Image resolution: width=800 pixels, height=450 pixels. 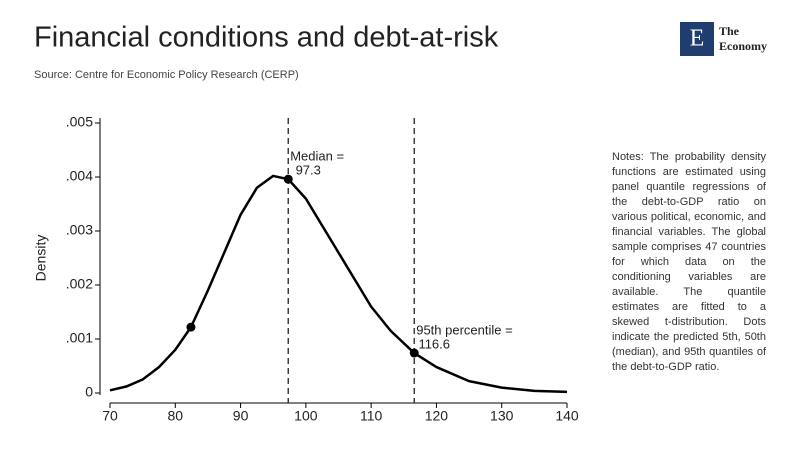 I want to click on y-tick-label: .002, so click(x=79, y=284).